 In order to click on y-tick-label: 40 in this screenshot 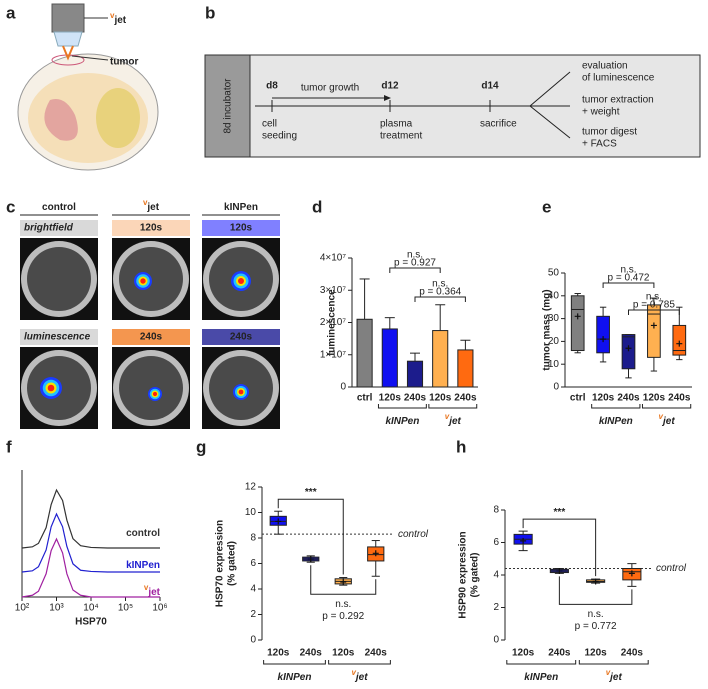, I will do `click(554, 295)`.